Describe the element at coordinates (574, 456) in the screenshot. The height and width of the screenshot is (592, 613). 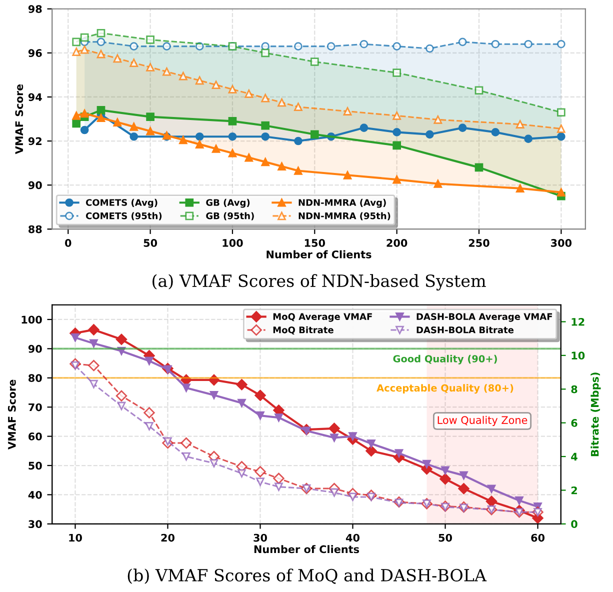
I see `y2-tick-label: 4` at that location.